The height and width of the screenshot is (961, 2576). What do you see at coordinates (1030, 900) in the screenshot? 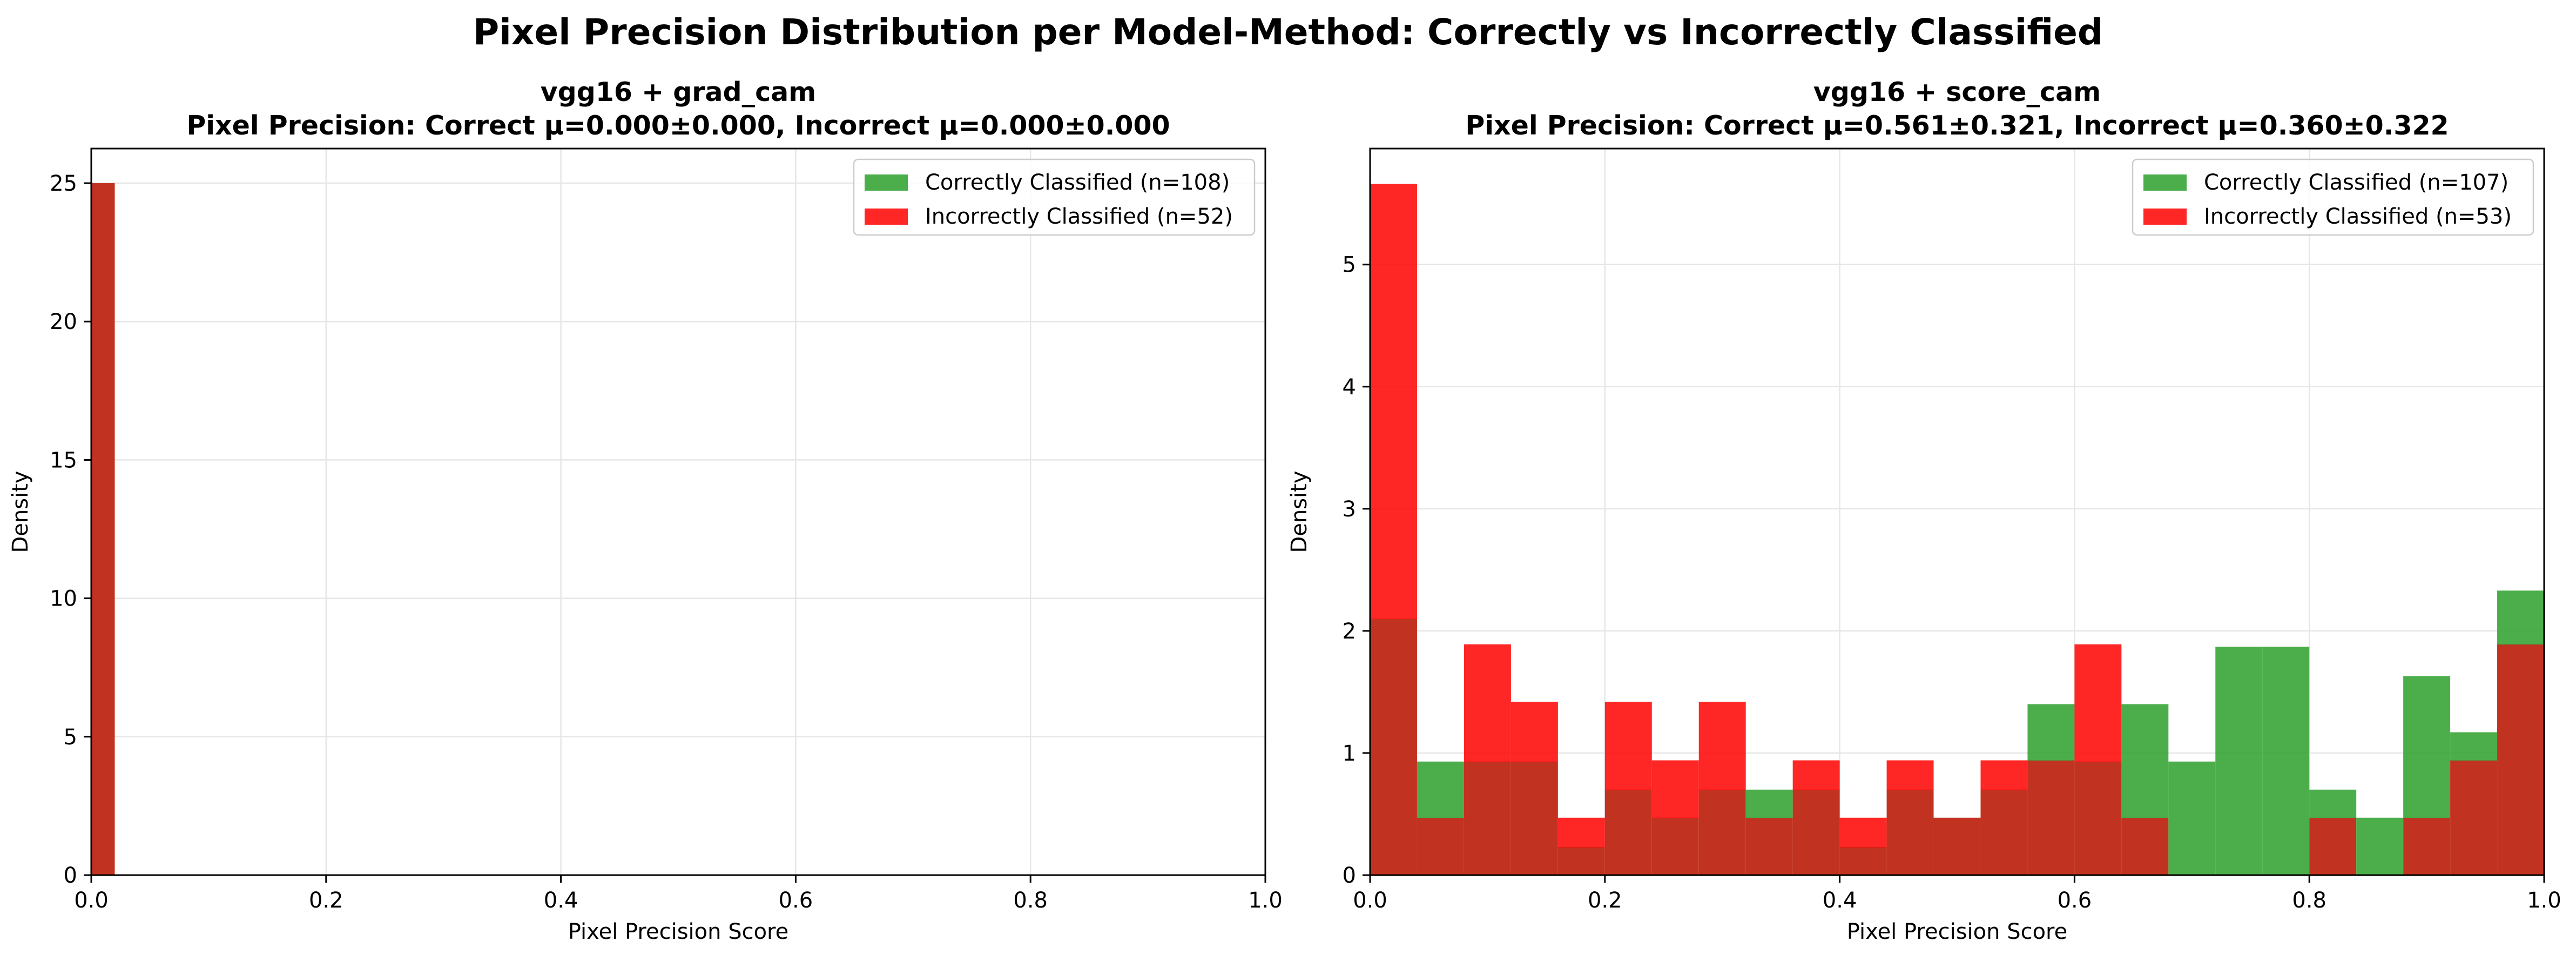
I see `chart-1-xtick-label: 0.8` at bounding box center [1030, 900].